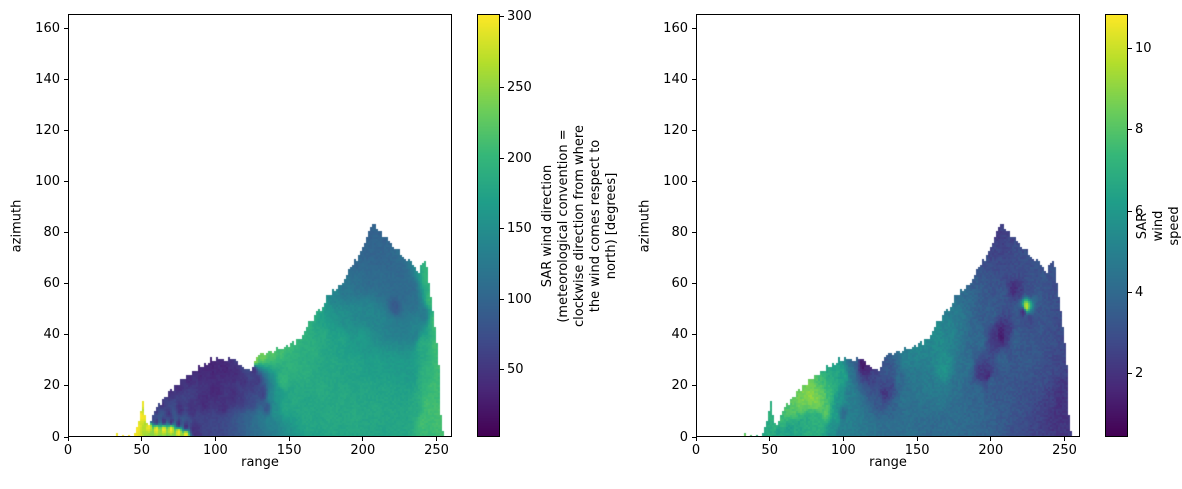 The height and width of the screenshot is (489, 1182). I want to click on colorbar-gradient-wind-direction, so click(488, 225).